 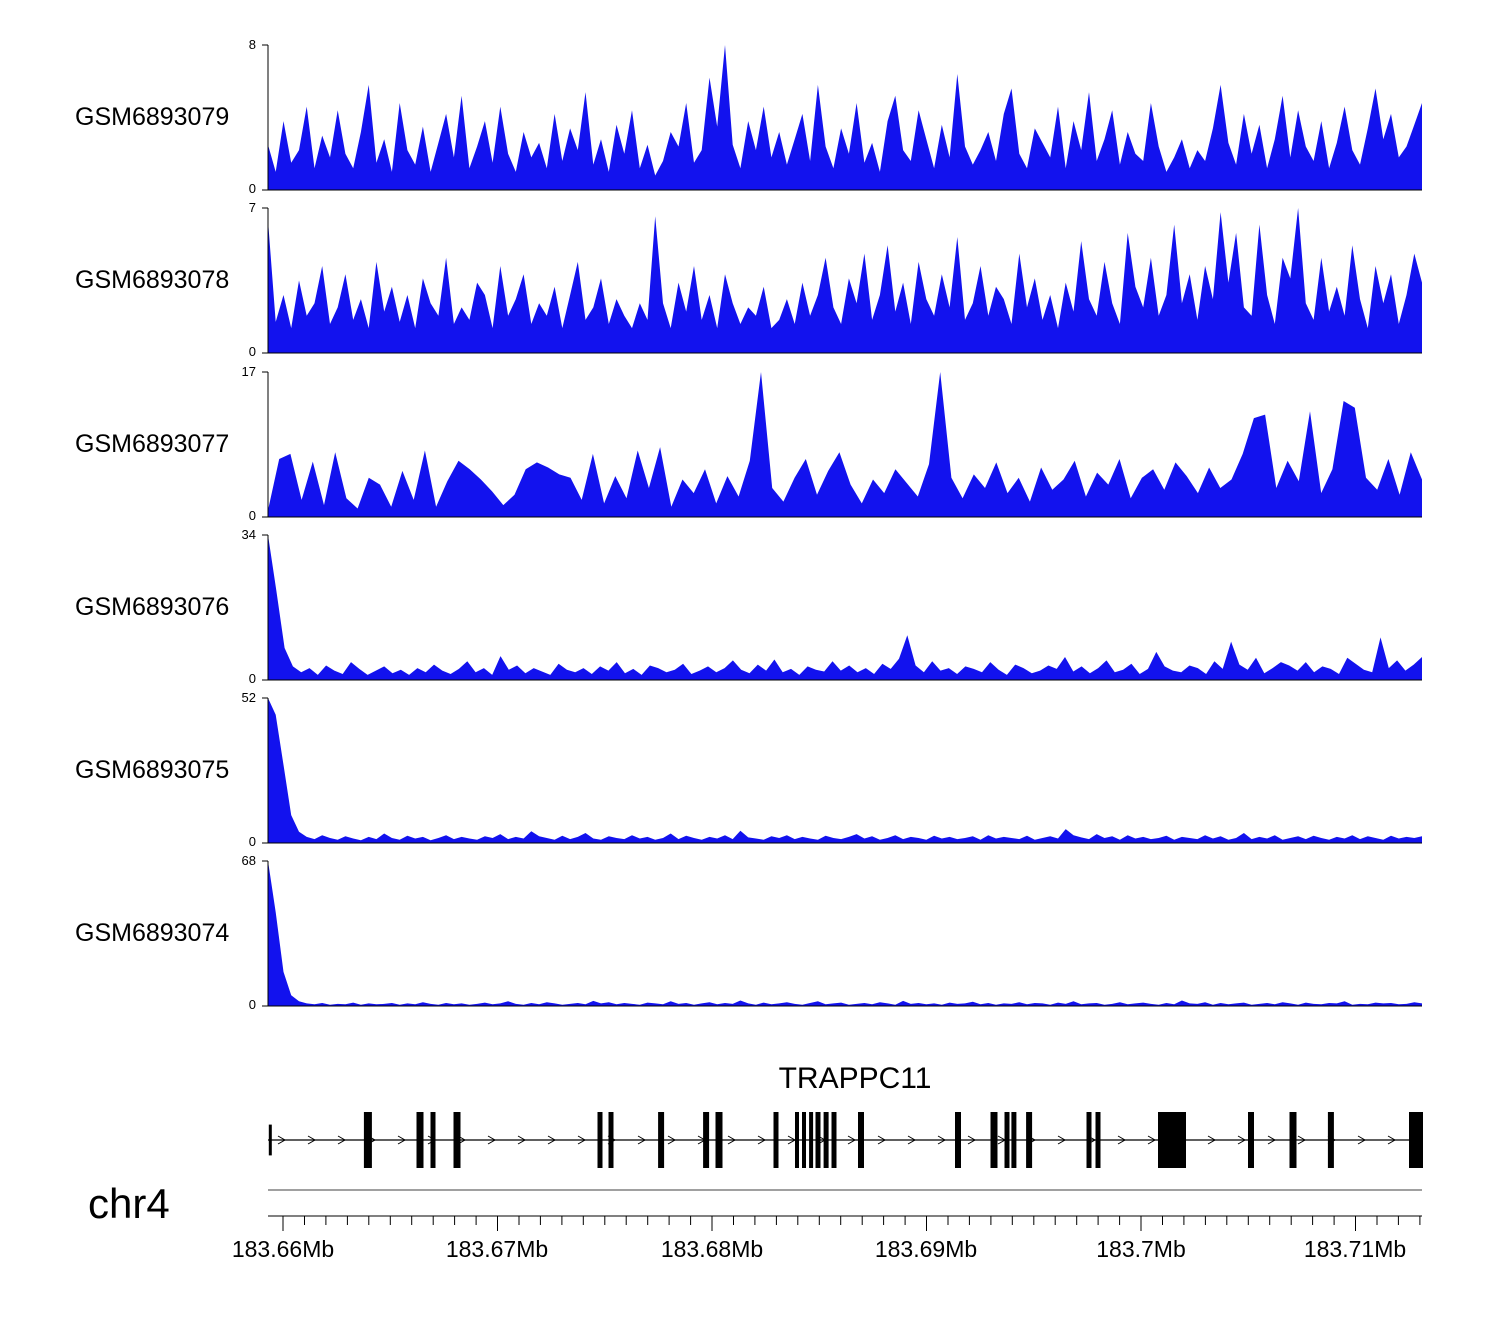 What do you see at coordinates (152, 280) in the screenshot?
I see `track-label: GSM6893078` at bounding box center [152, 280].